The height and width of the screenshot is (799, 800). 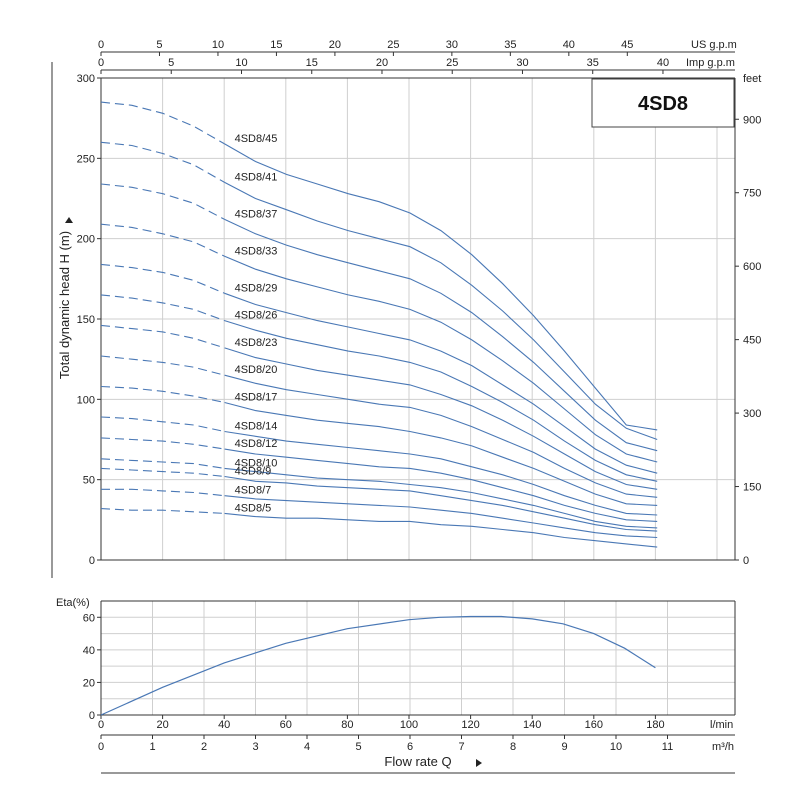 What do you see at coordinates (86, 79) in the screenshot?
I see `y-tick-label: 300` at bounding box center [86, 79].